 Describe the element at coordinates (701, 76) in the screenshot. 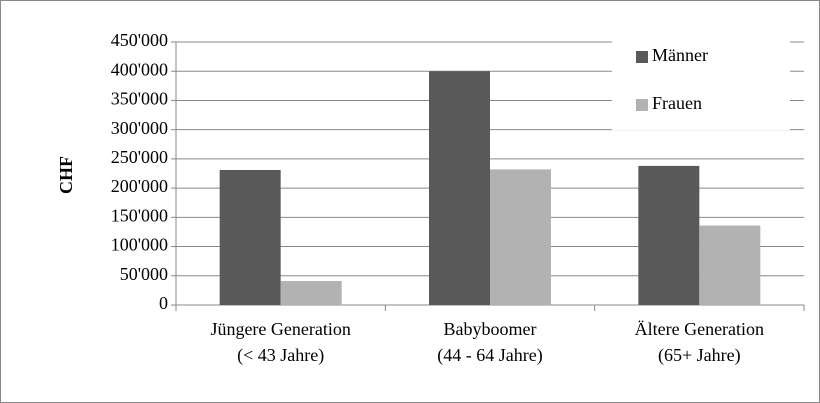

I see `legend-box` at that location.